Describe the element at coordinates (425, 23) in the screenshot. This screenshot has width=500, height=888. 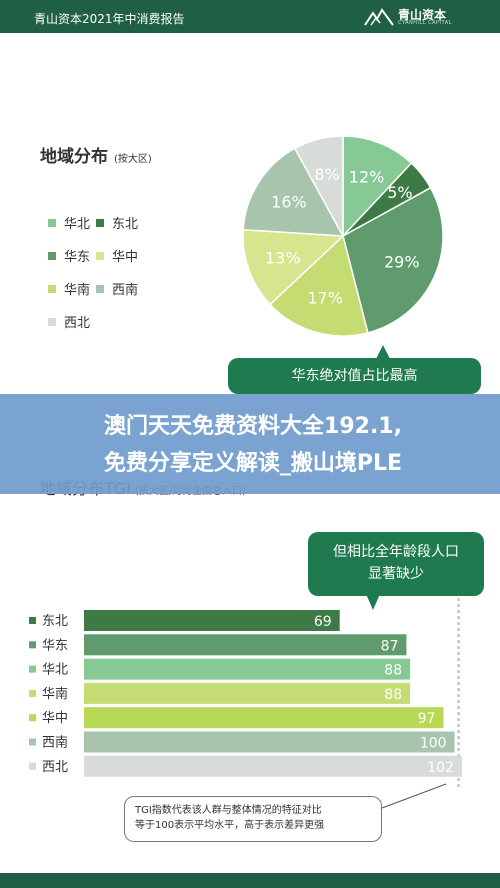
I see `brand-subtitle: CYANHILL CAPITAL` at that location.